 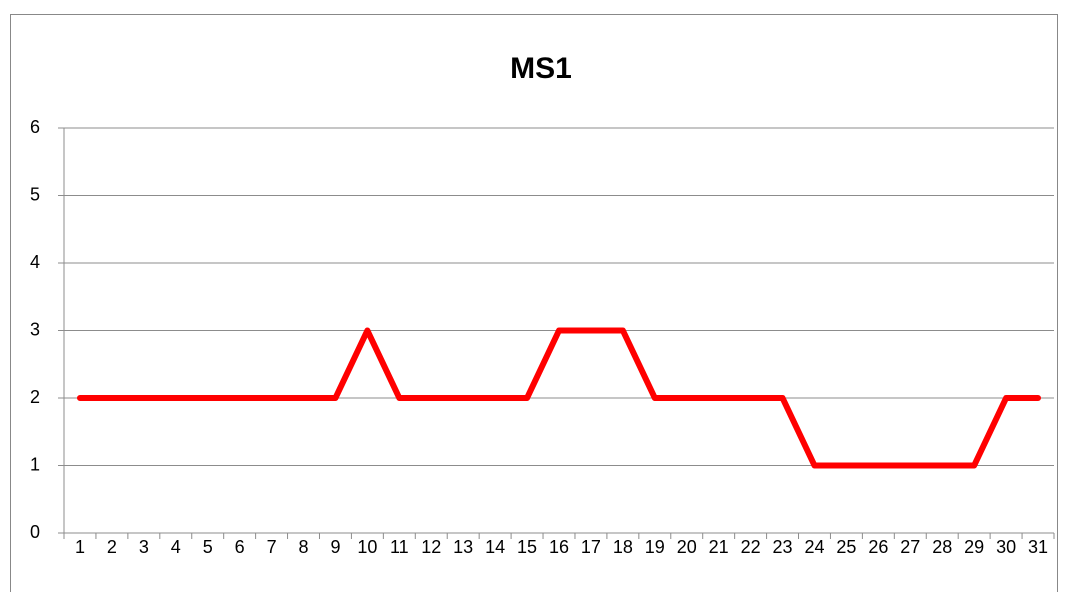 What do you see at coordinates (35, 127) in the screenshot?
I see `y-tick-label: 6` at bounding box center [35, 127].